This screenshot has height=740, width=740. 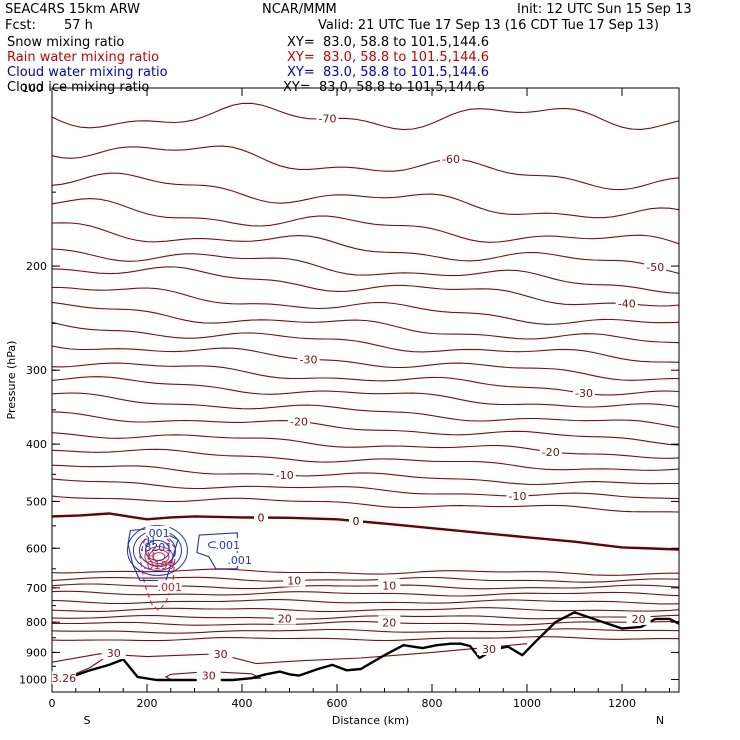 What do you see at coordinates (299, 9) in the screenshot?
I see `org-label: NCAR/MMM` at bounding box center [299, 9].